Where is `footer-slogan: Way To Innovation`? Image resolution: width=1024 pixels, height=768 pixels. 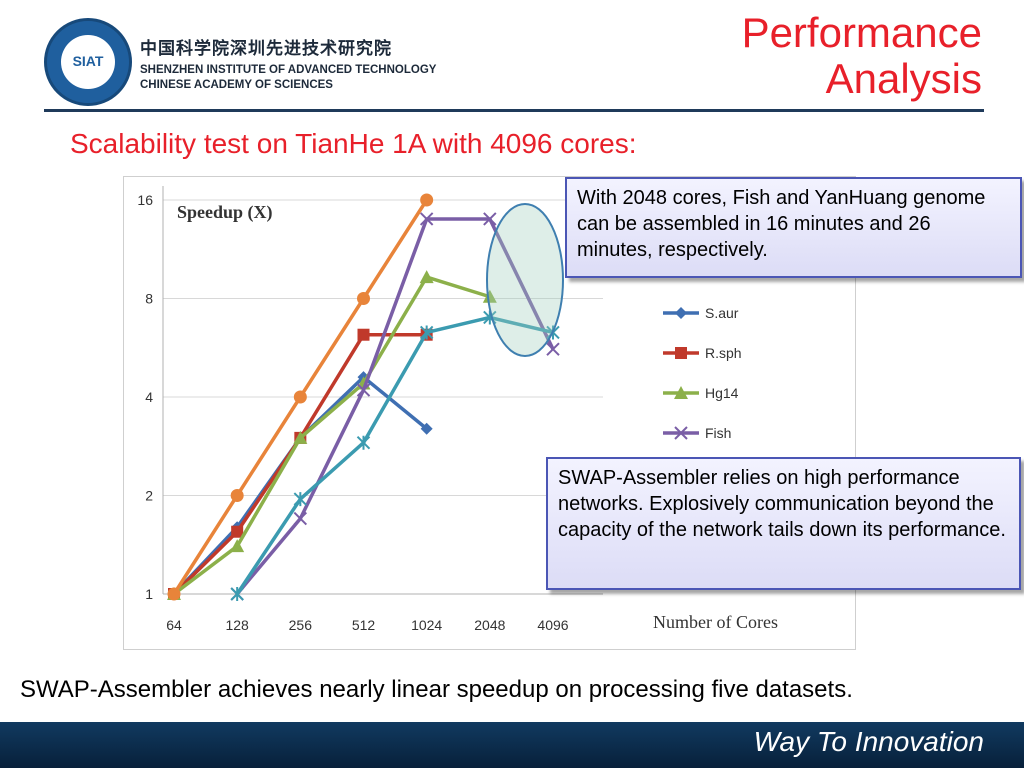
footer-slogan: Way To Innovation is located at coordinates (868, 741).